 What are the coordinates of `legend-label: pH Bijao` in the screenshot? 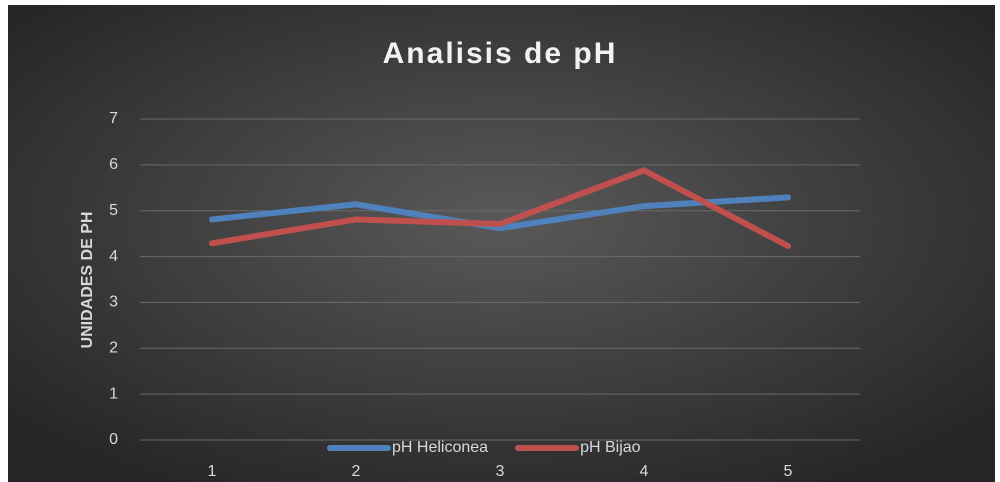 It's located at (610, 447).